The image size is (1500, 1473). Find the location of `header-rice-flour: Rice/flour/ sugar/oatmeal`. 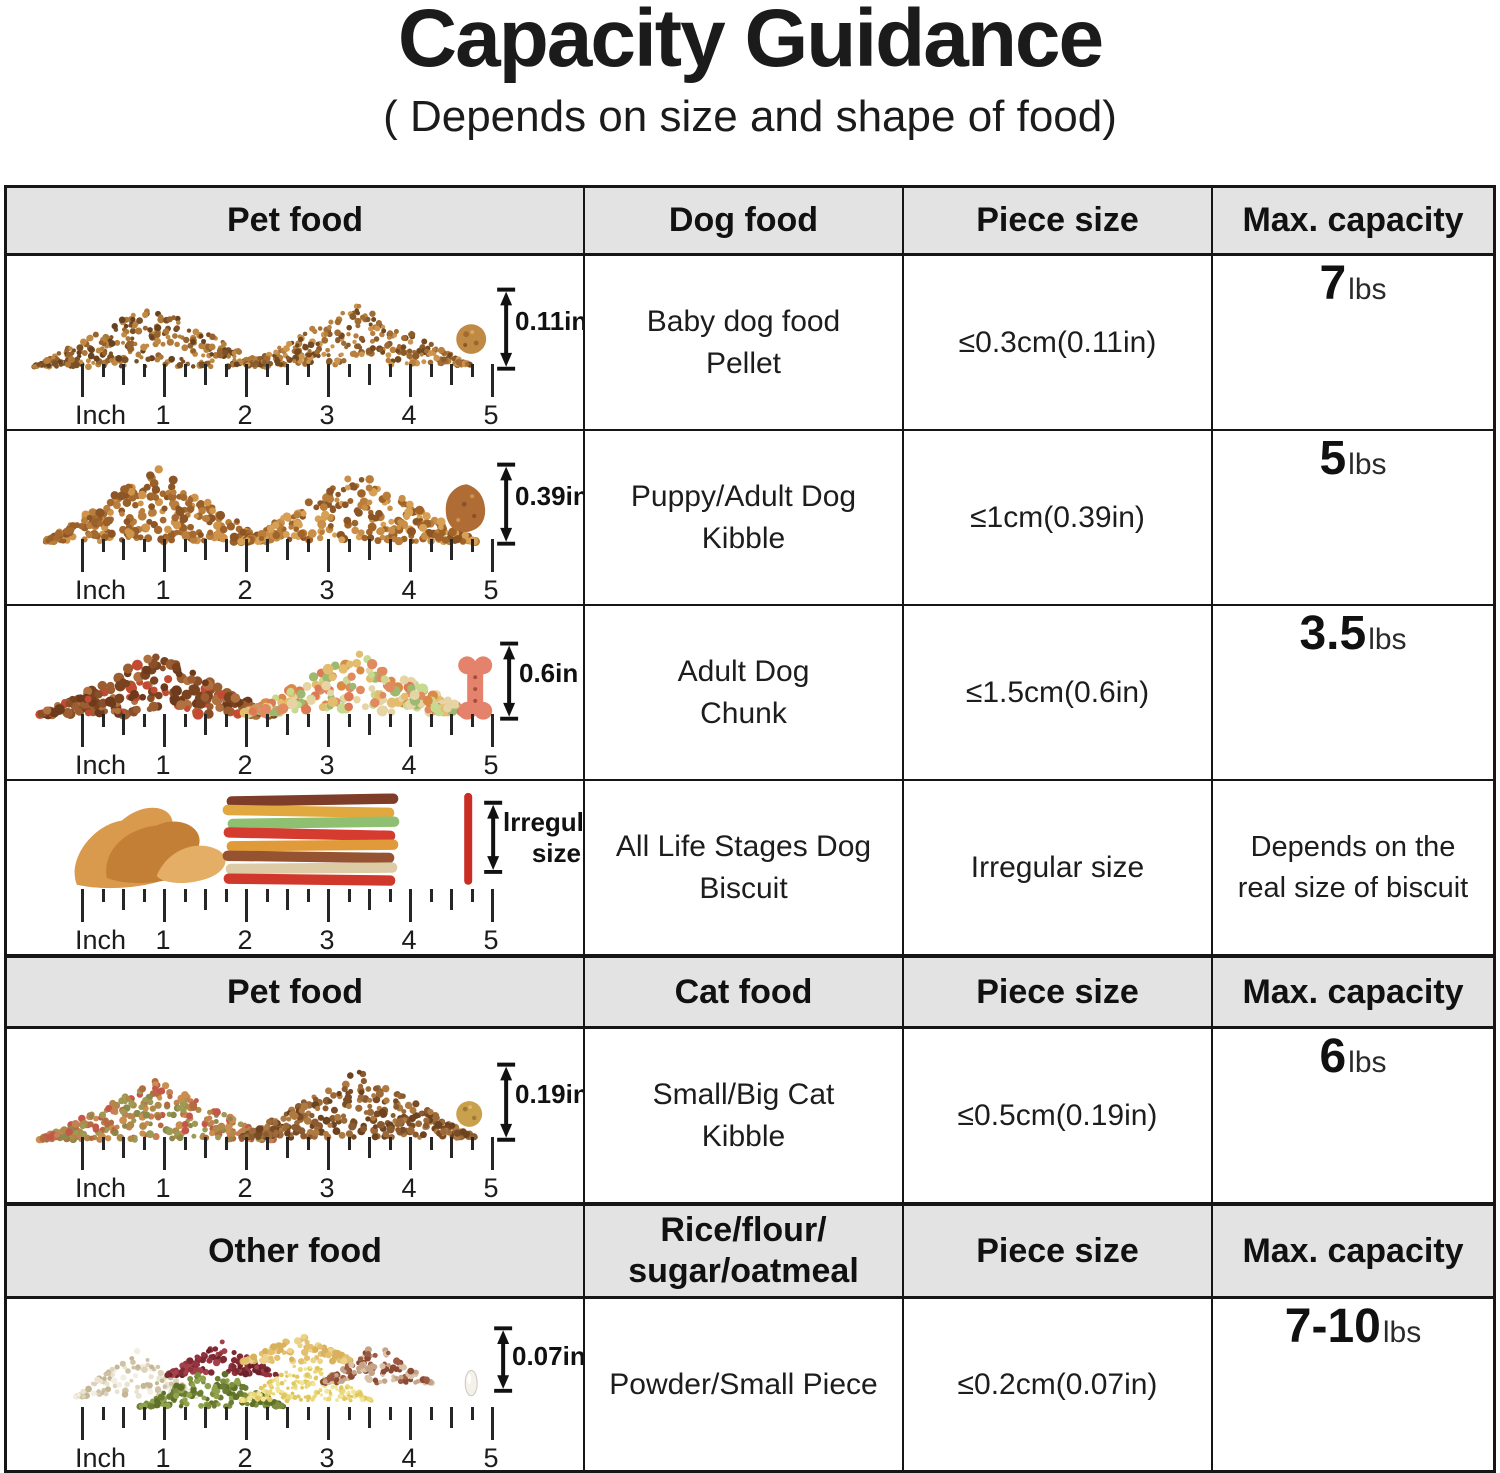

header-rice-flour: Rice/flour/ sugar/oatmeal is located at coordinates (744, 1251).